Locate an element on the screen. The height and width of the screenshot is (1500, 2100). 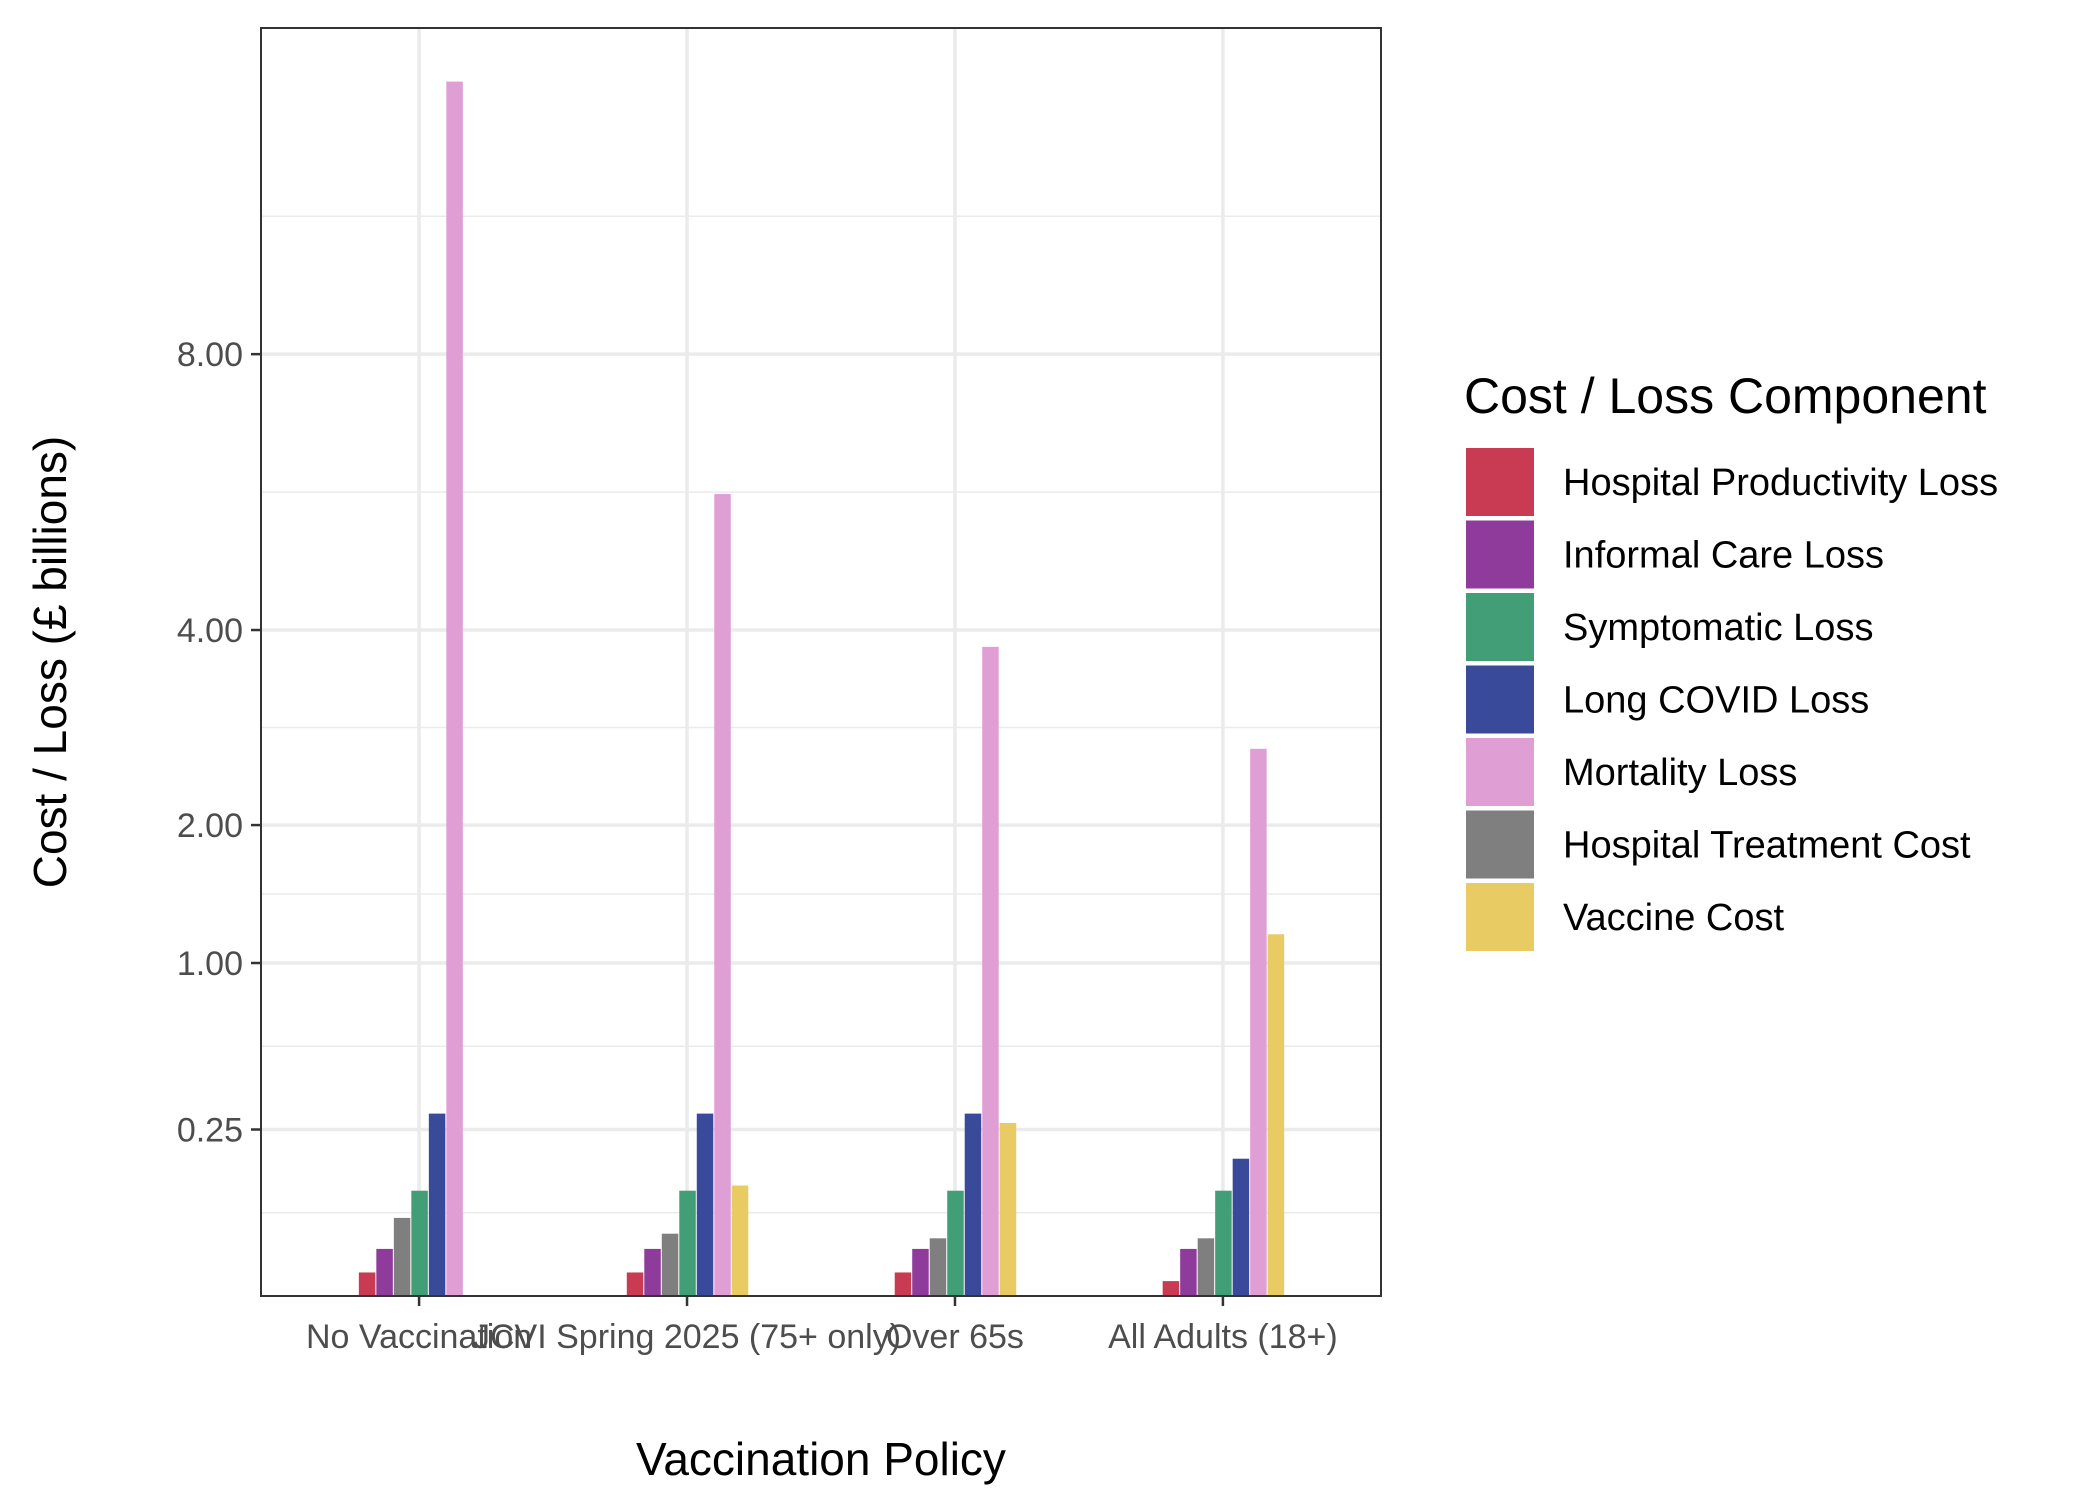
y-tick-label: 4.00 is located at coordinates (210, 631).